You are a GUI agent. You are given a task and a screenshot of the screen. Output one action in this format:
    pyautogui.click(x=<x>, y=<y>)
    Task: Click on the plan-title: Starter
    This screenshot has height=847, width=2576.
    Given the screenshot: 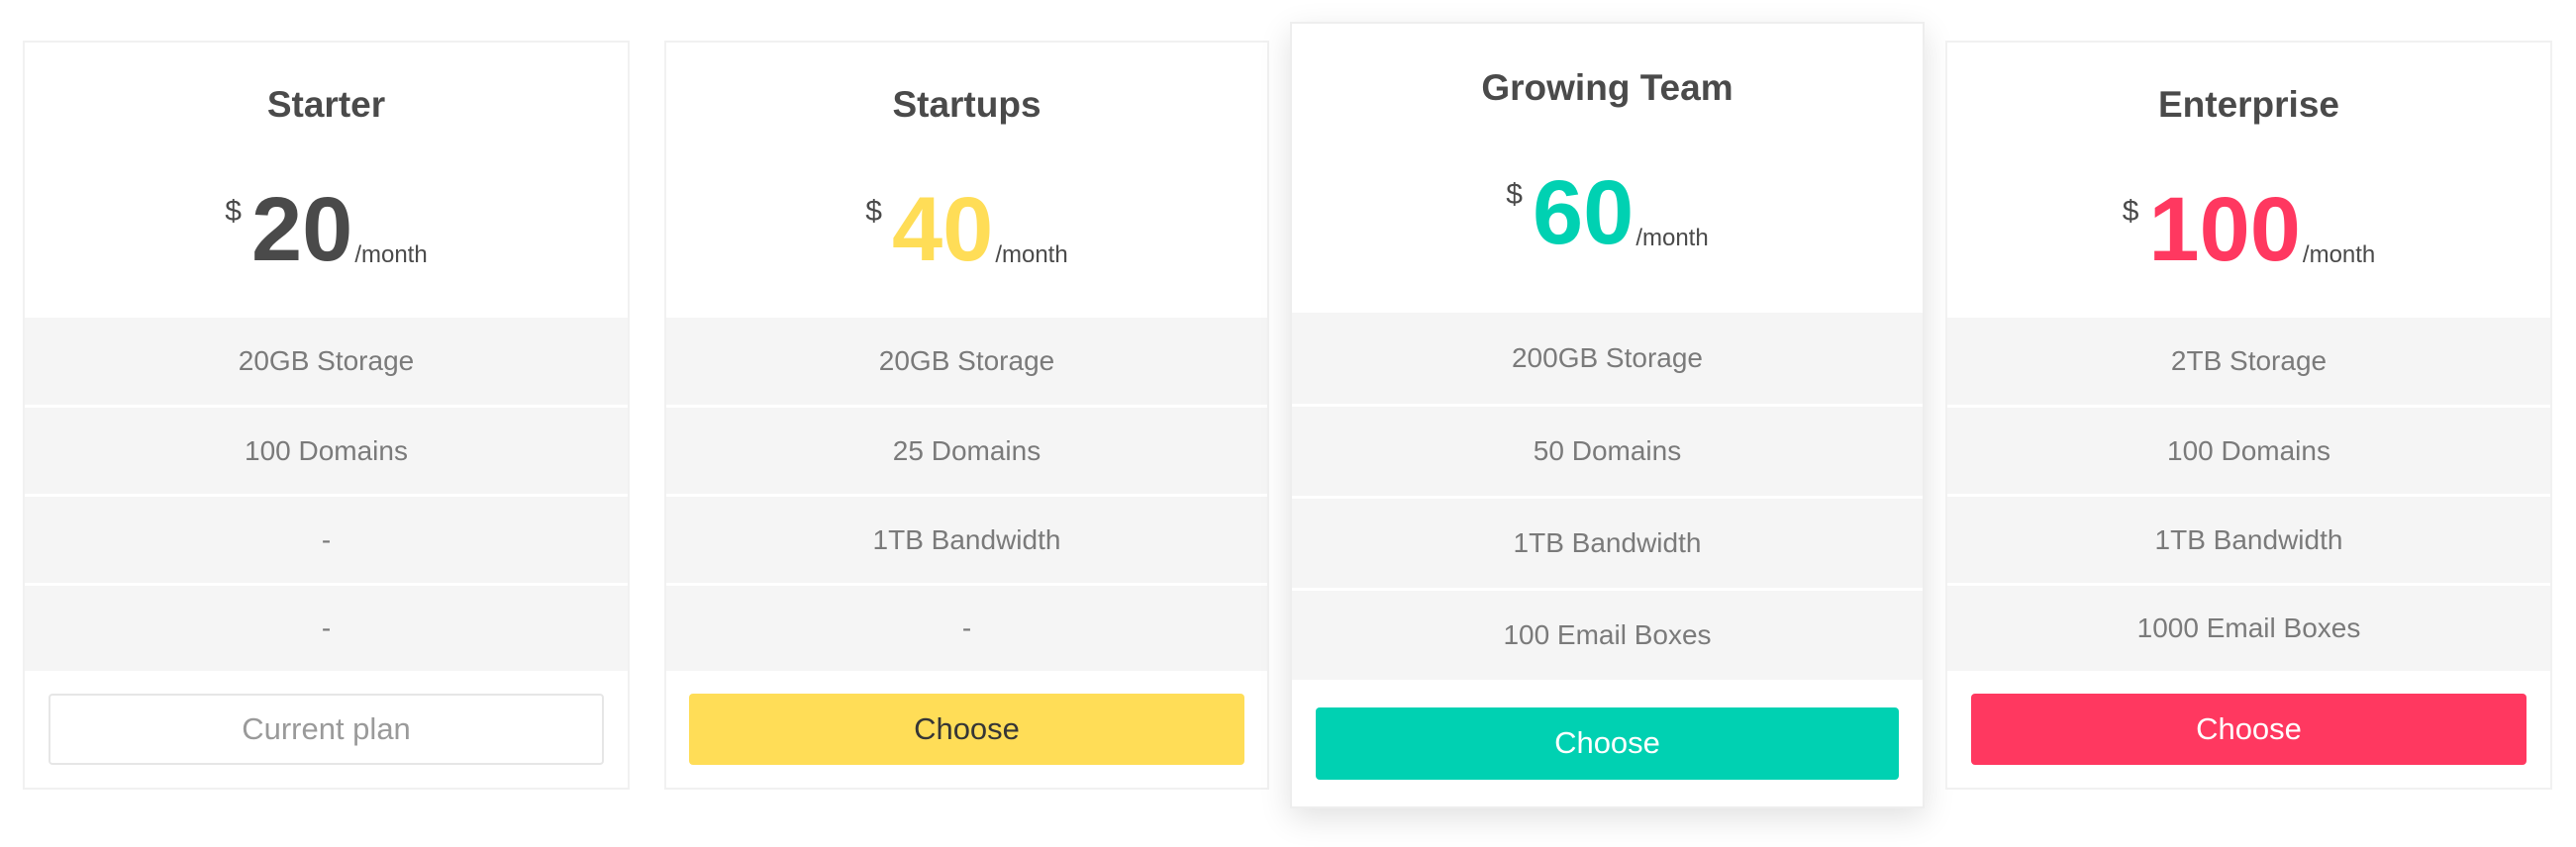 What is the action you would take?
    pyautogui.click(x=326, y=104)
    